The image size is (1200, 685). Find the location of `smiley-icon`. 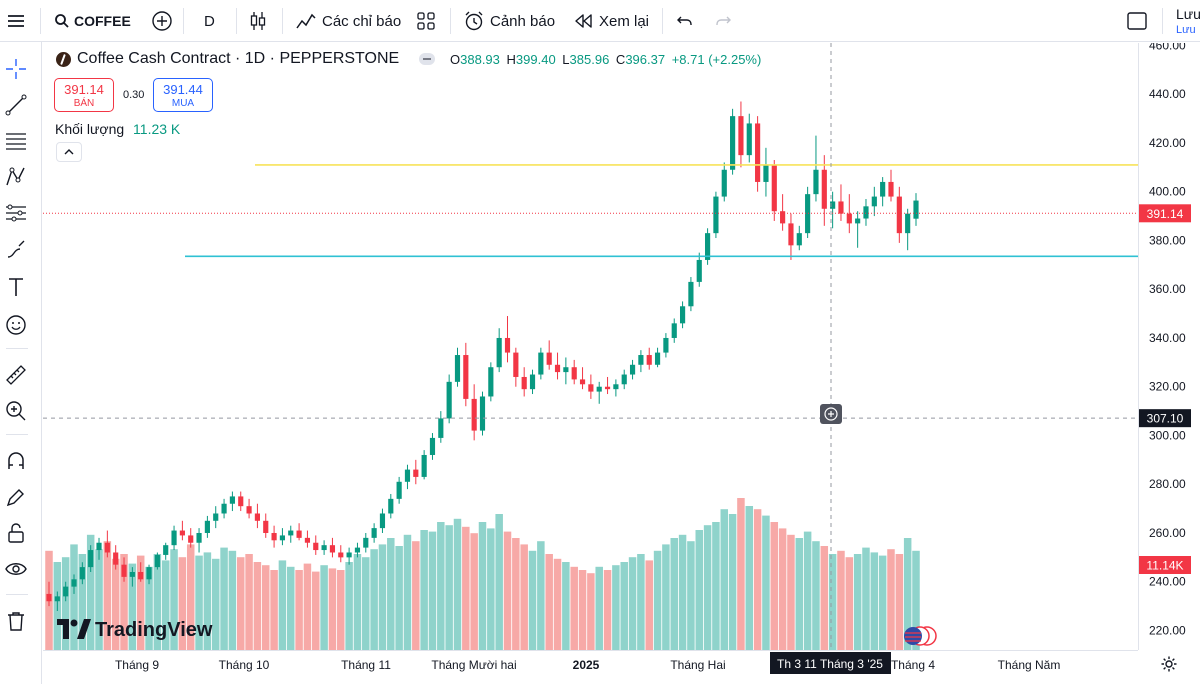

smiley-icon is located at coordinates (16, 325).